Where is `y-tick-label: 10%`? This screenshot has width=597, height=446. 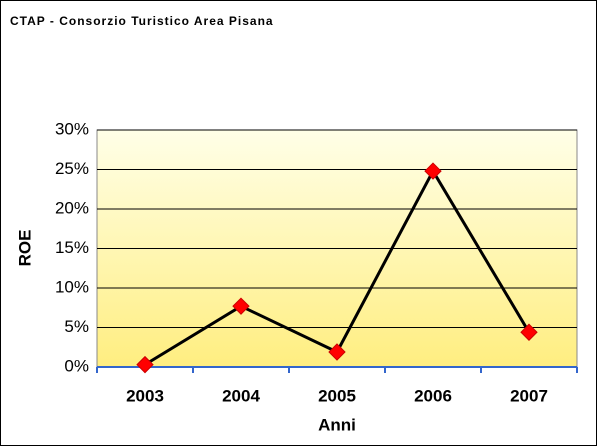 y-tick-label: 10% is located at coordinates (72, 286).